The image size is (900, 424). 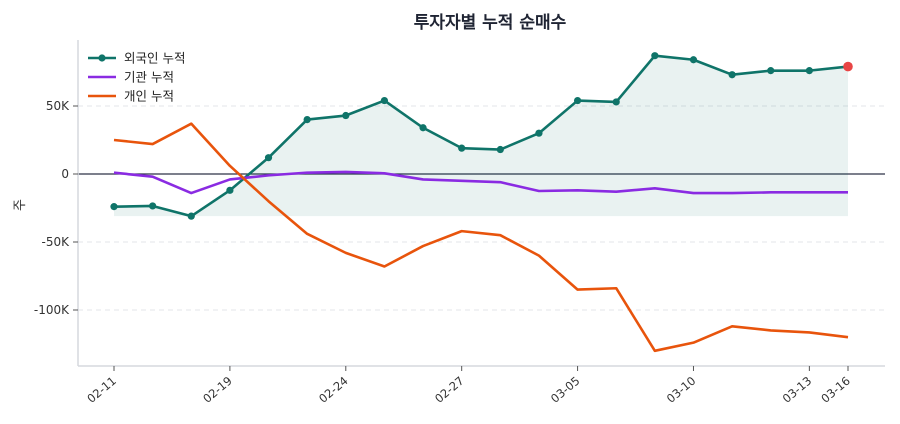 What do you see at coordinates (149, 96) in the screenshot?
I see `legend-label: 개인 누적` at bounding box center [149, 96].